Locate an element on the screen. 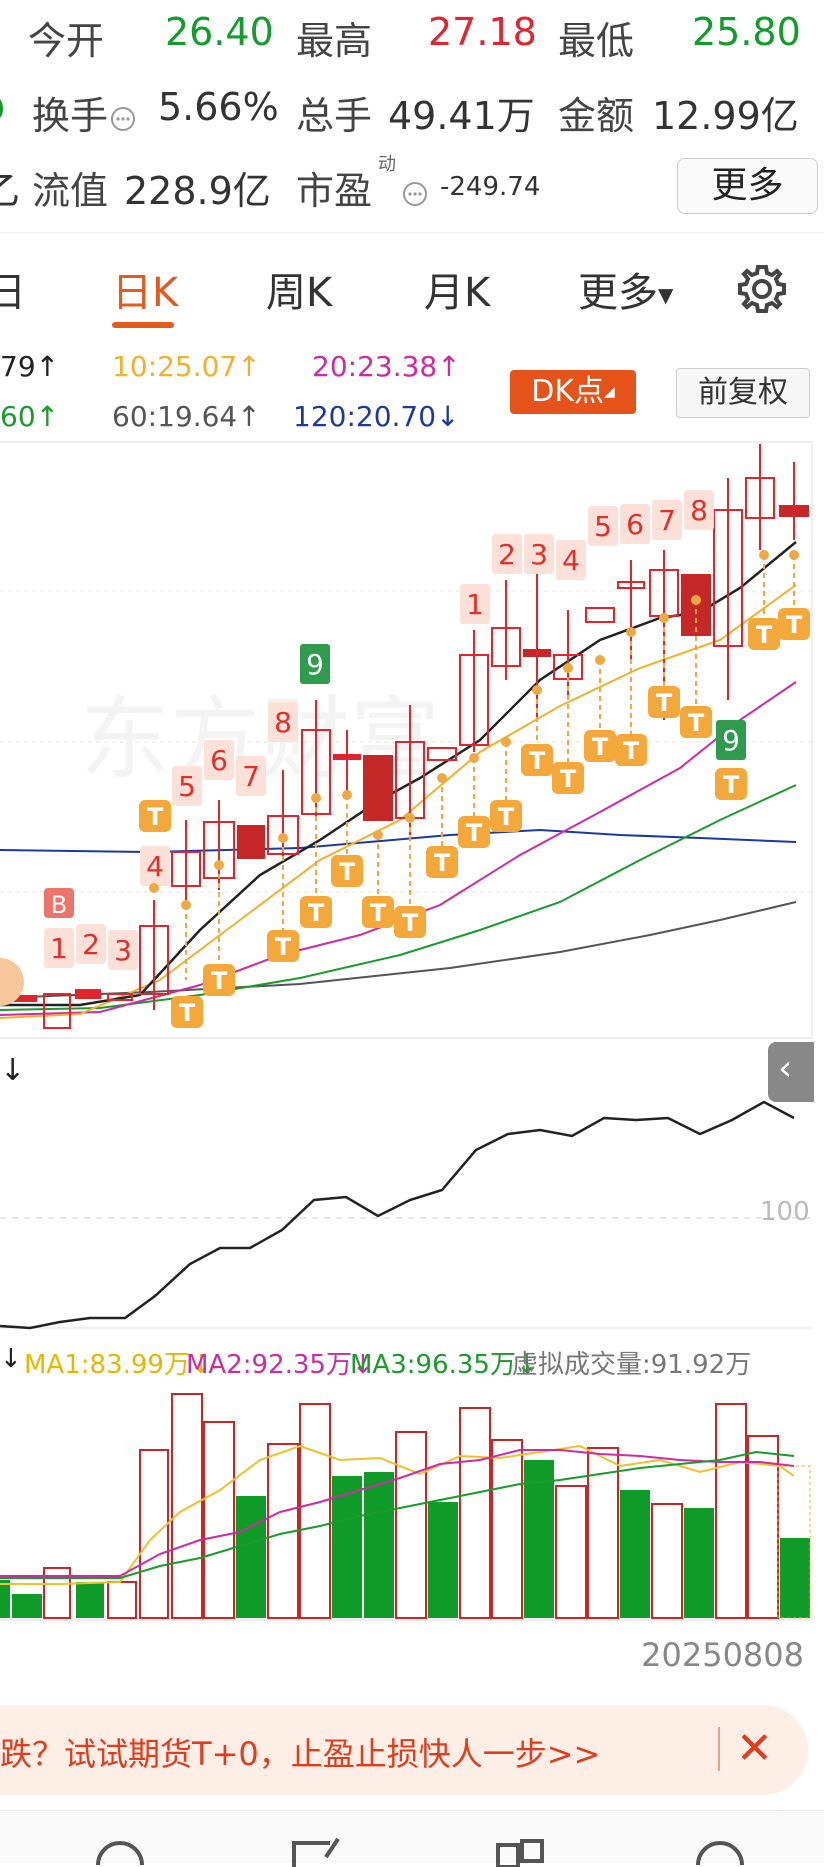 The height and width of the screenshot is (1867, 824). dk-point-label: DK点 is located at coordinates (567, 391).